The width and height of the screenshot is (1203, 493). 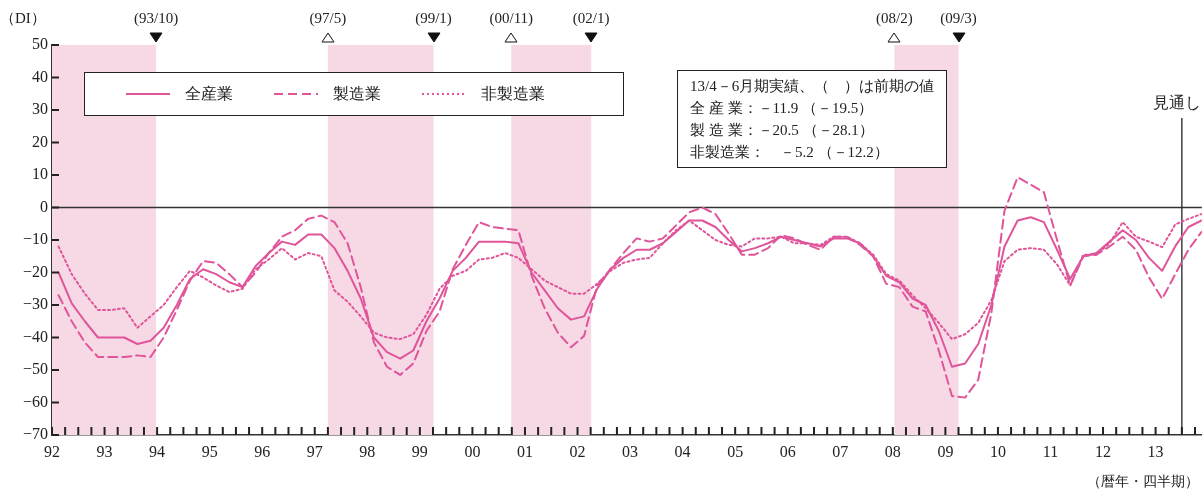 I want to click on x-tick-label: 00, so click(x=472, y=451).